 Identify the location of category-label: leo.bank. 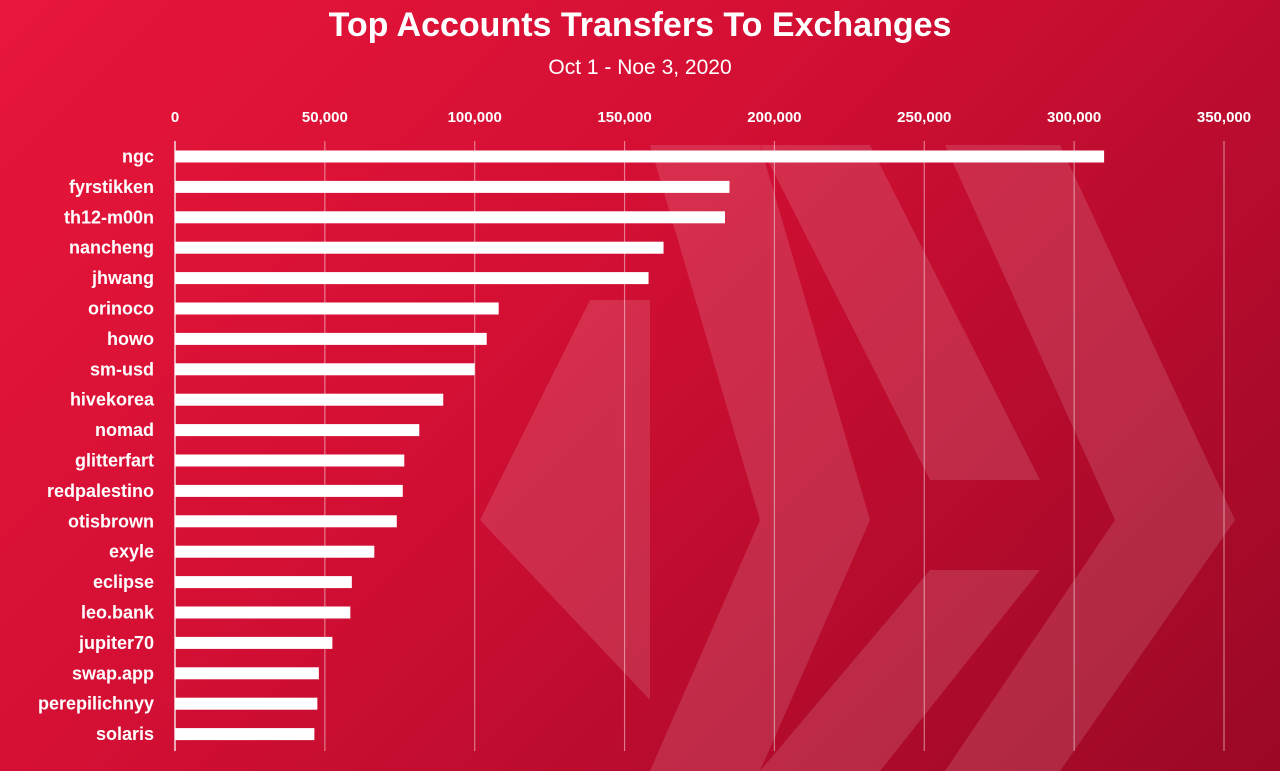
(118, 613).